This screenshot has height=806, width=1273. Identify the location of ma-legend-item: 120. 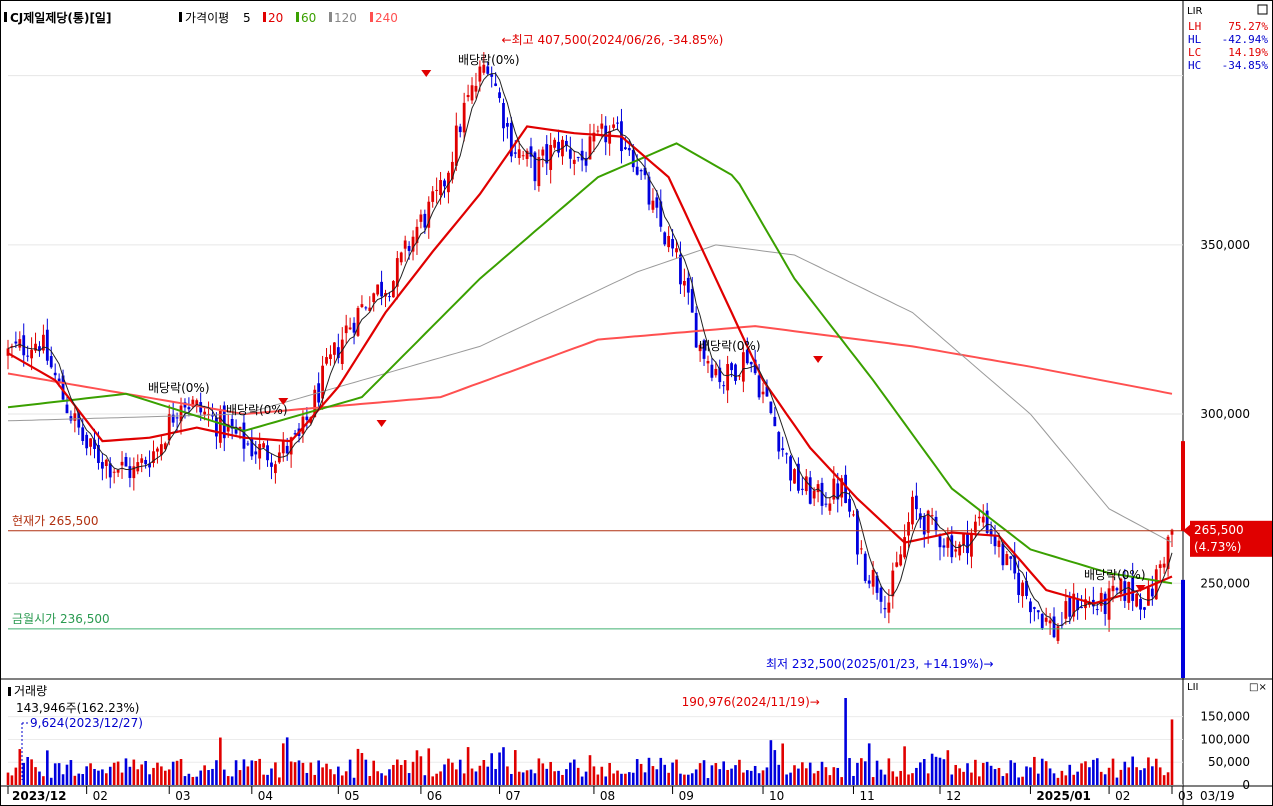
(345, 18).